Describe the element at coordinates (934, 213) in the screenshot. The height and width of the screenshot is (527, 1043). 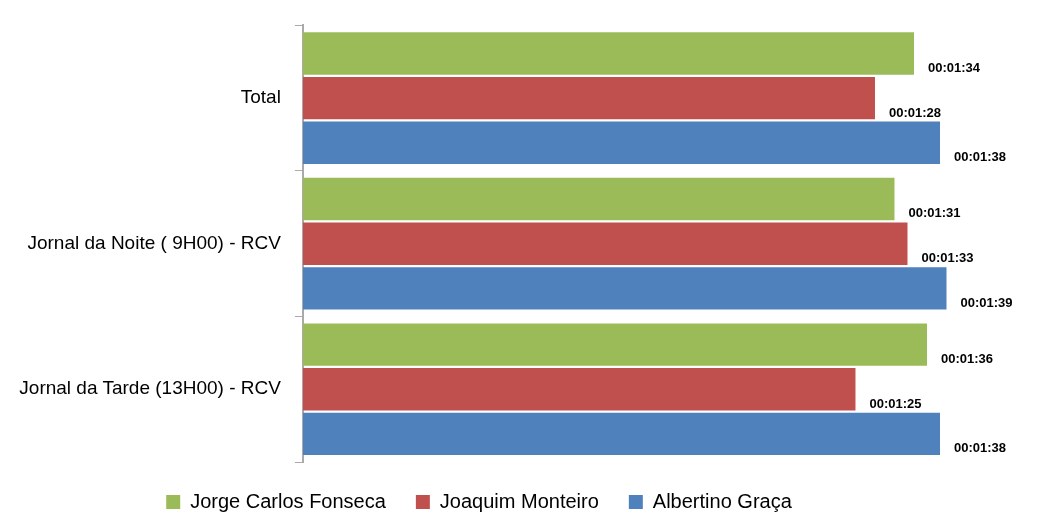
I see `data-label: 00:01:31` at that location.